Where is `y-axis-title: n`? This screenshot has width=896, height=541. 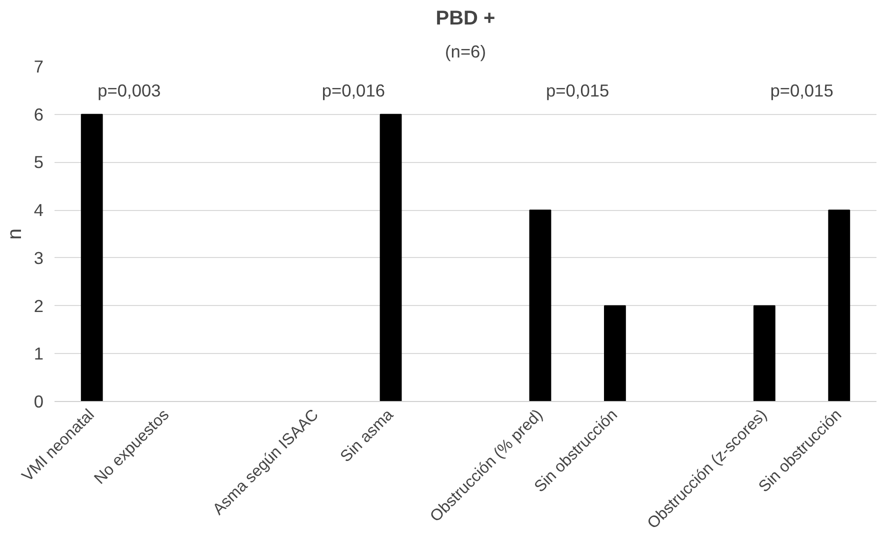 y-axis-title: n is located at coordinates (15, 234).